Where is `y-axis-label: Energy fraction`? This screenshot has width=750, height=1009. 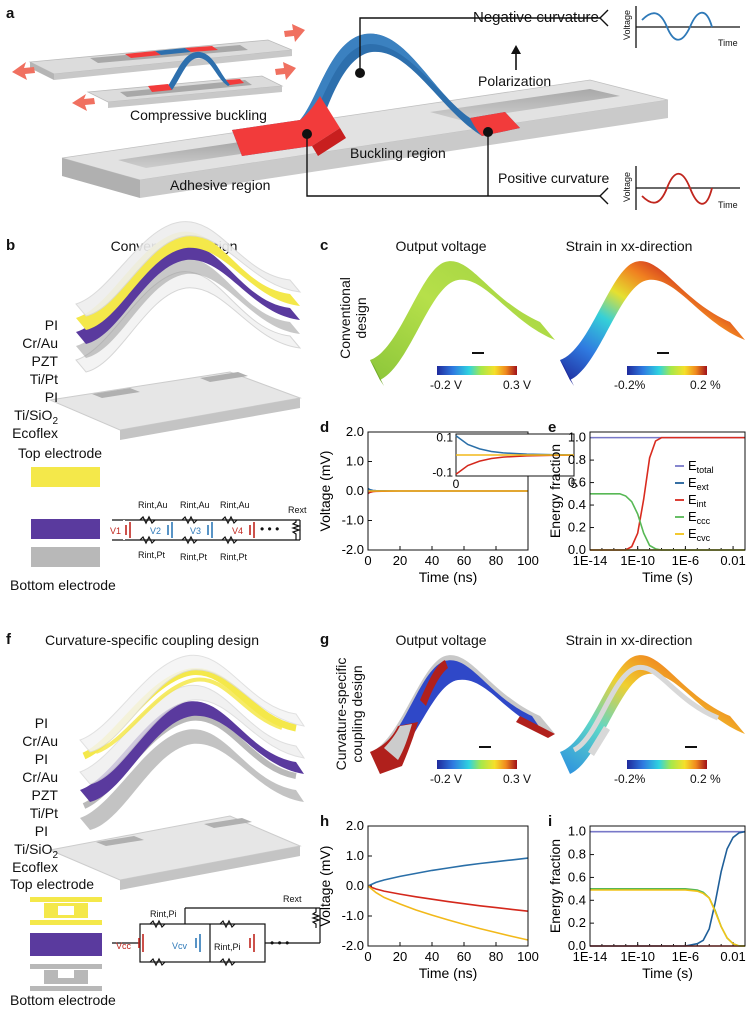 y-axis-label: Energy fraction is located at coordinates (555, 886).